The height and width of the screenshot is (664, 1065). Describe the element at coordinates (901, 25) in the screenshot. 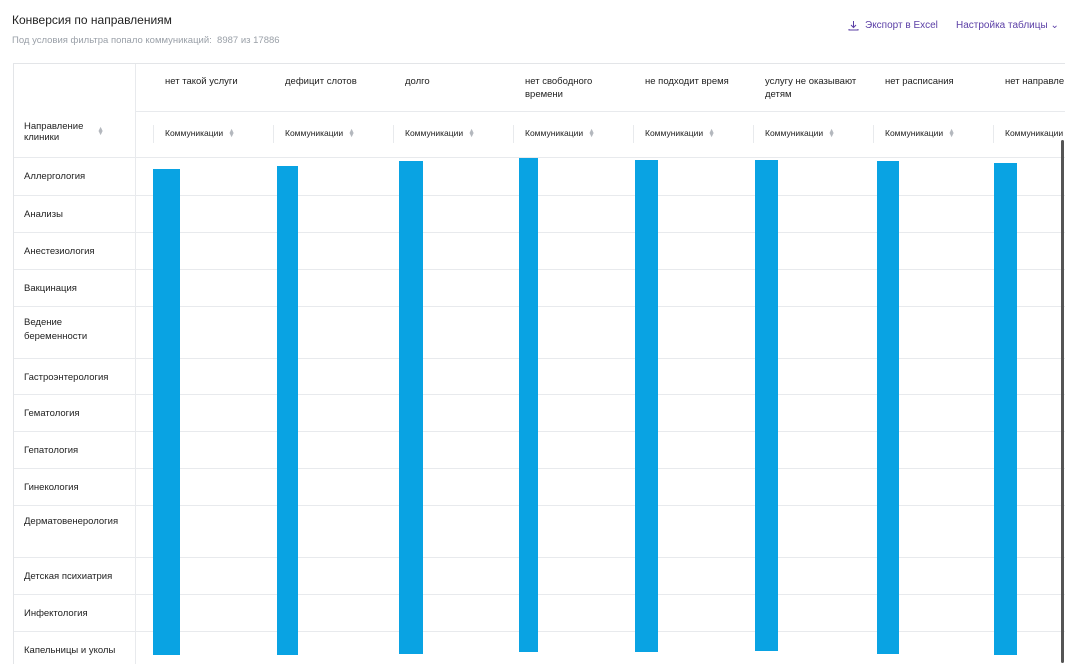

I see `export-label: Экспорт в Excel` at that location.